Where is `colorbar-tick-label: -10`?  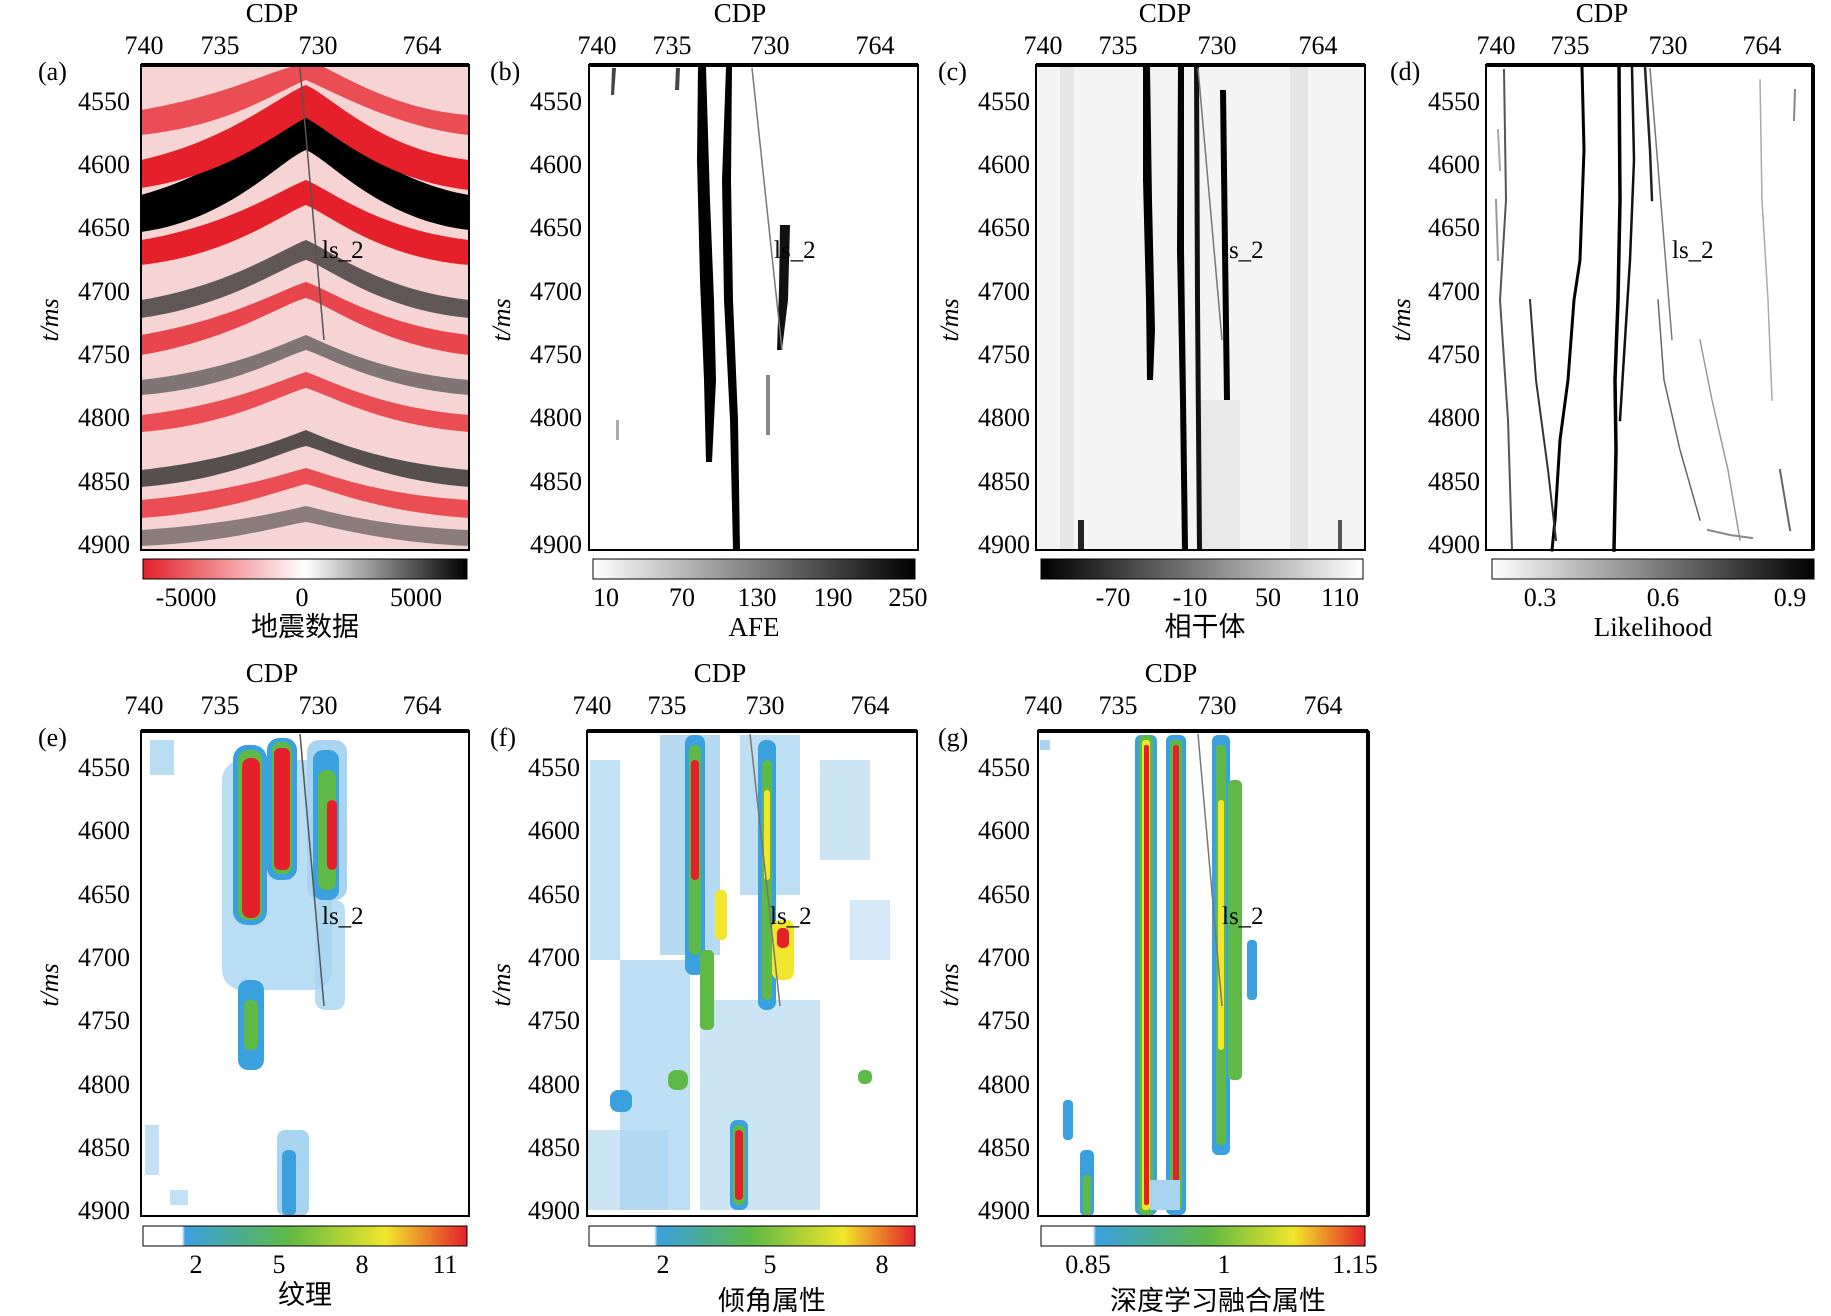
colorbar-tick-label: -10 is located at coordinates (1190, 597).